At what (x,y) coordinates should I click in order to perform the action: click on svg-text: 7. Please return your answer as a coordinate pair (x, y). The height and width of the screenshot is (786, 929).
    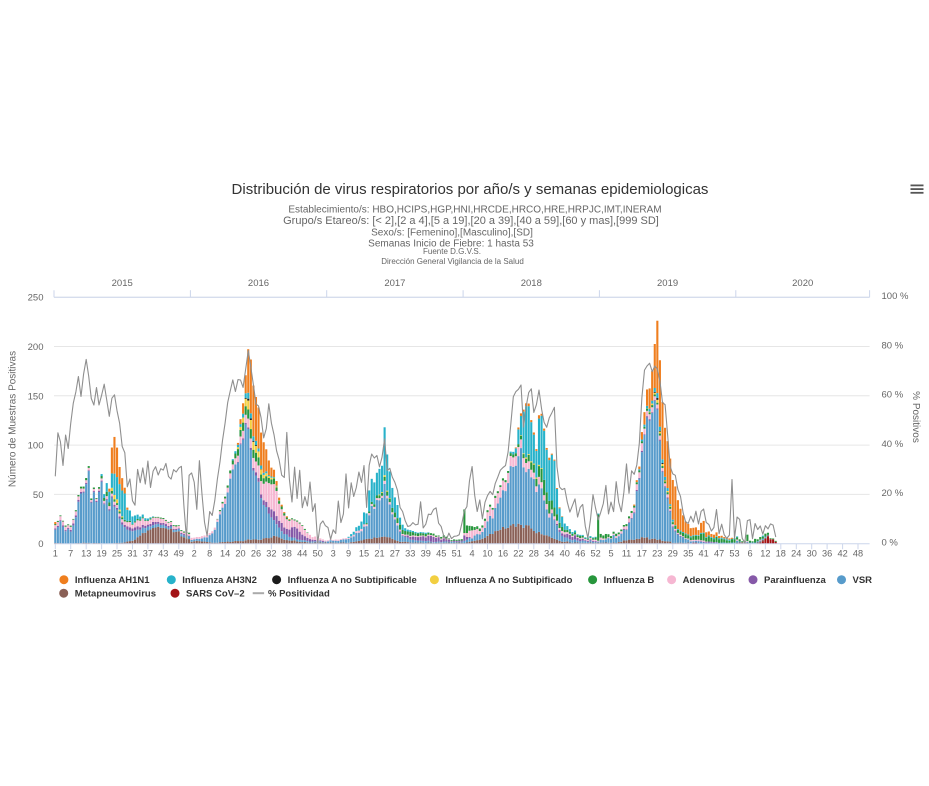
    Looking at the image, I should click on (70, 554).